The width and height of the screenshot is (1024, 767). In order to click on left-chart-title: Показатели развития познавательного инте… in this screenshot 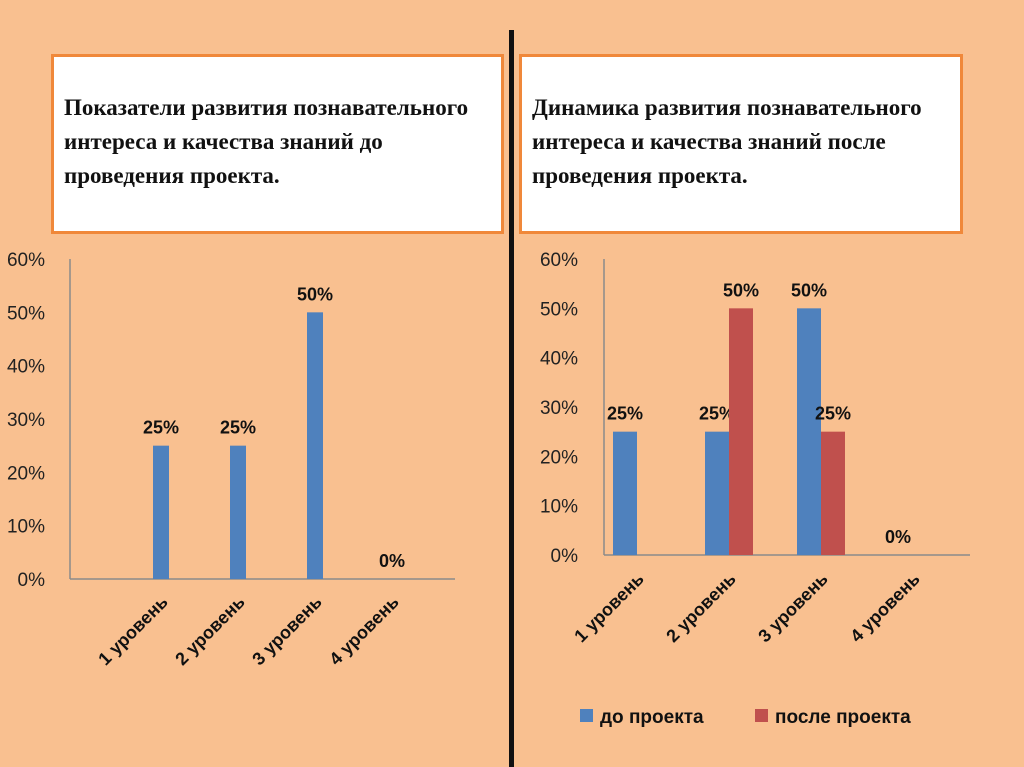, I will do `click(277, 144)`.